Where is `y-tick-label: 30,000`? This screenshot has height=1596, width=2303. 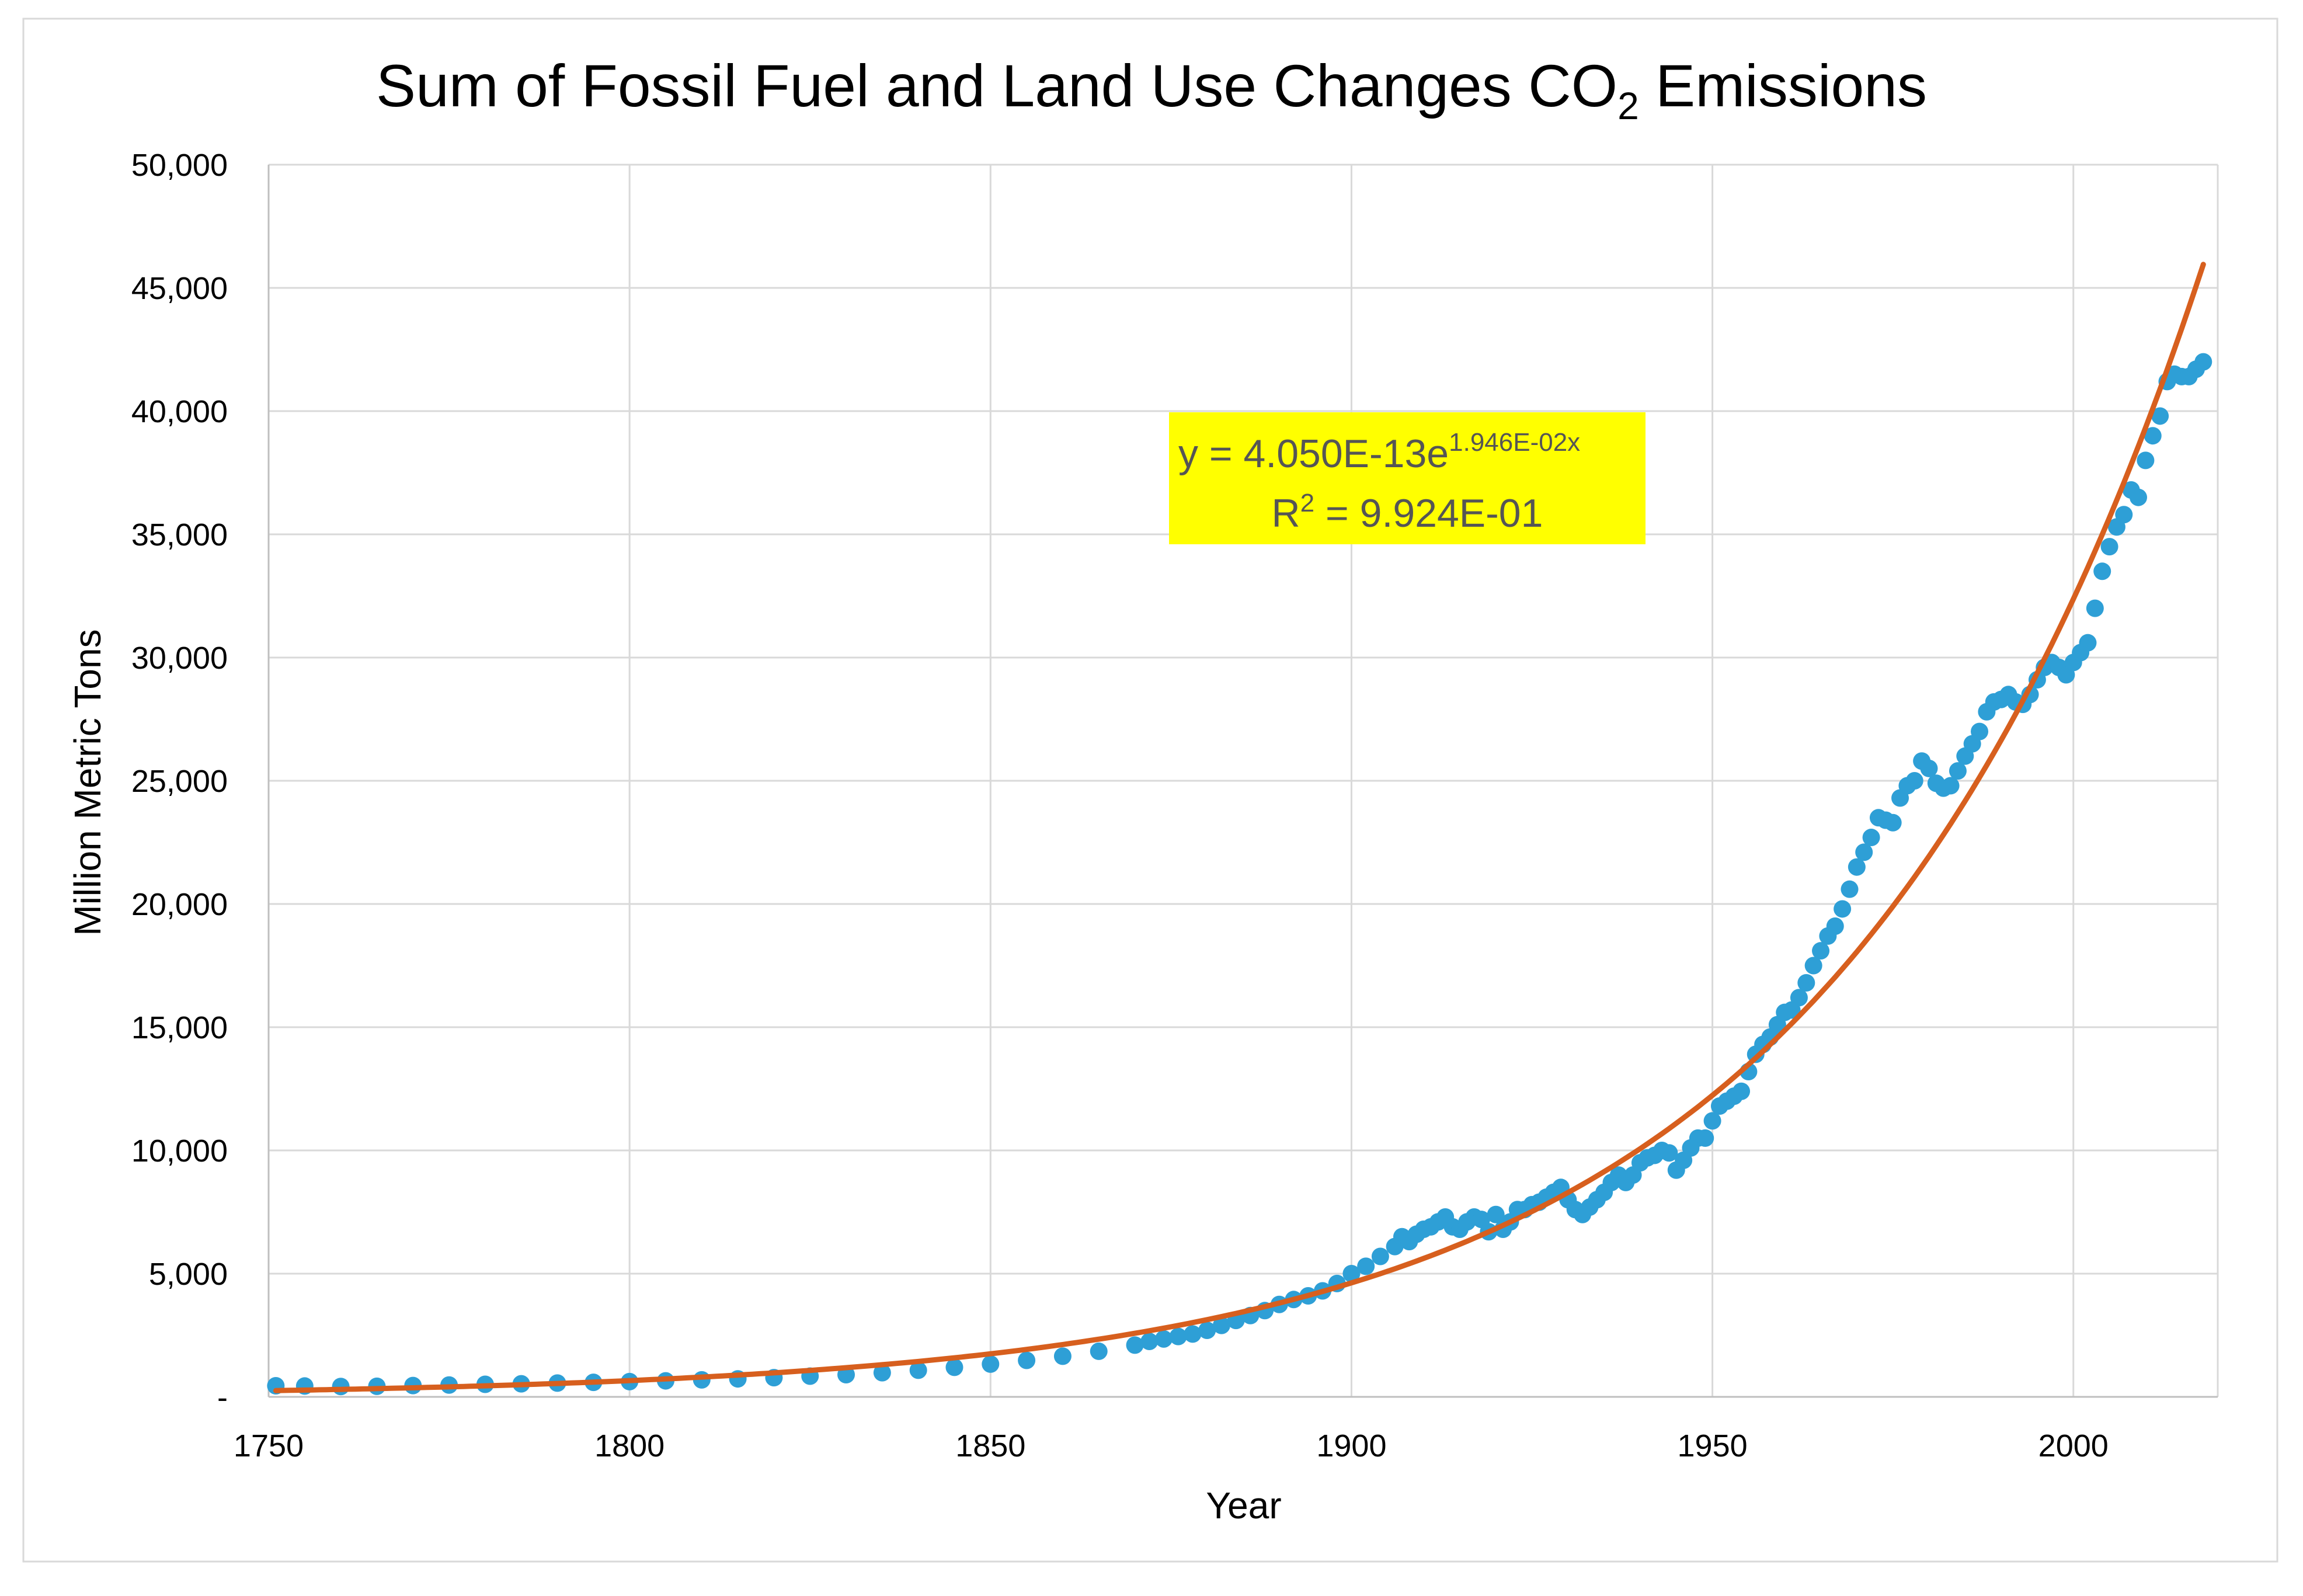
y-tick-label: 30,000 is located at coordinates (180, 658).